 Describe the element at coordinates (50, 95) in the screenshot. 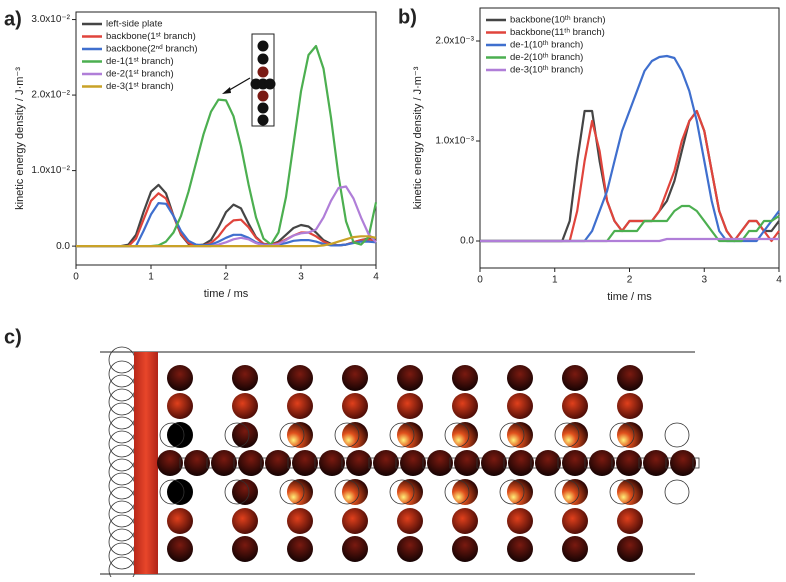

I see `y-tick-label: 2.0x10⁻²` at that location.